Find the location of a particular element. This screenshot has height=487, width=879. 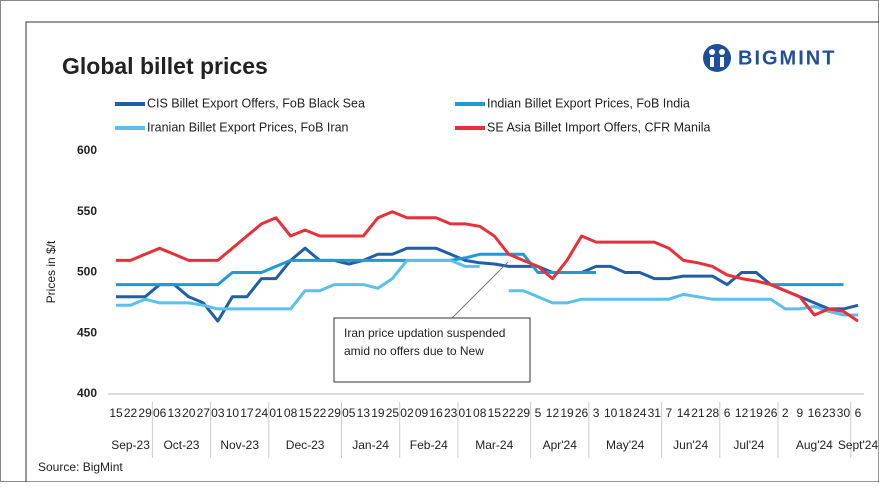

month-label: Sept'24 is located at coordinates (858, 445).